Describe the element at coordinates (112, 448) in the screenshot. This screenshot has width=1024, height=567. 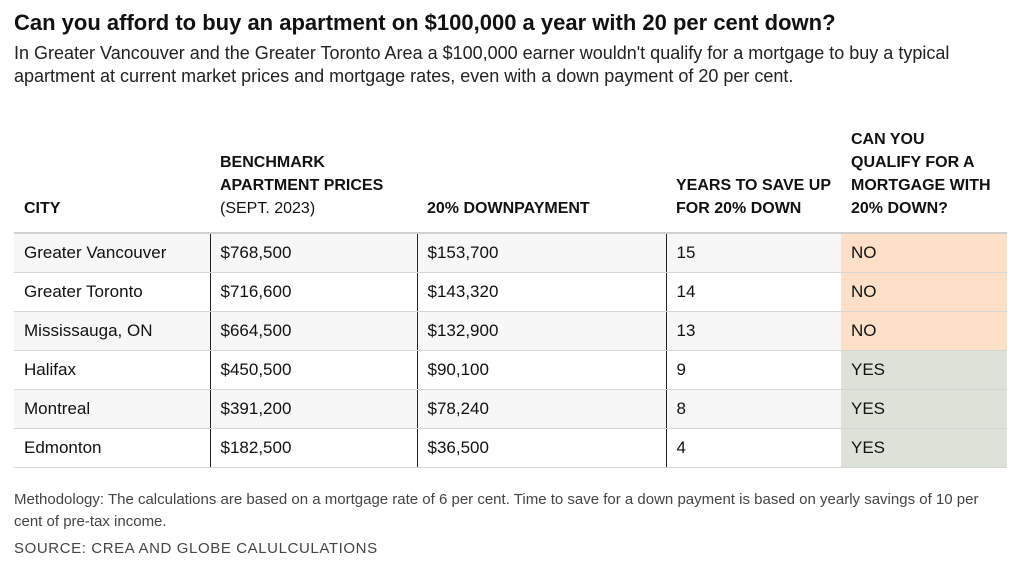
I see `cell-city: Edmonton` at that location.